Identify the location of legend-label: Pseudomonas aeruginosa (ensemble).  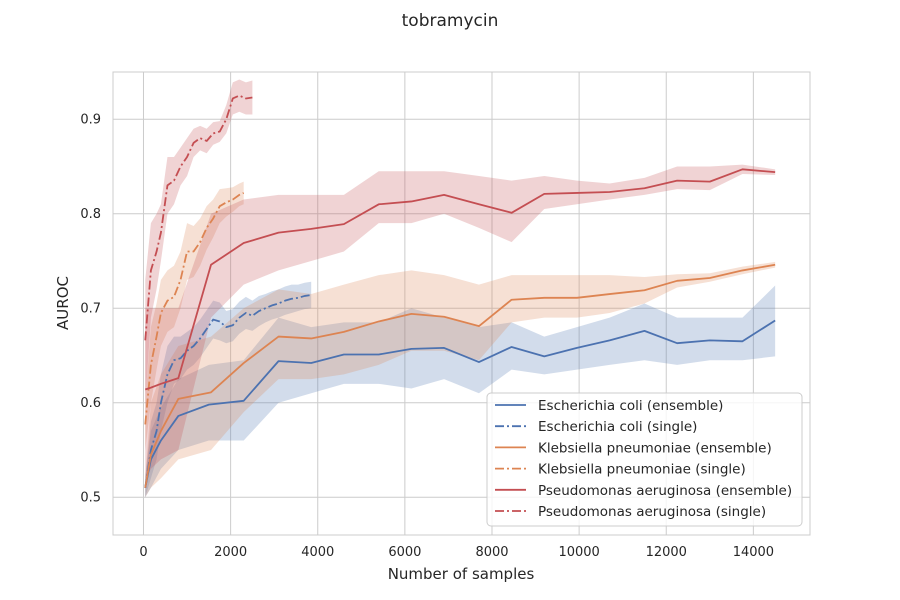
(665, 491).